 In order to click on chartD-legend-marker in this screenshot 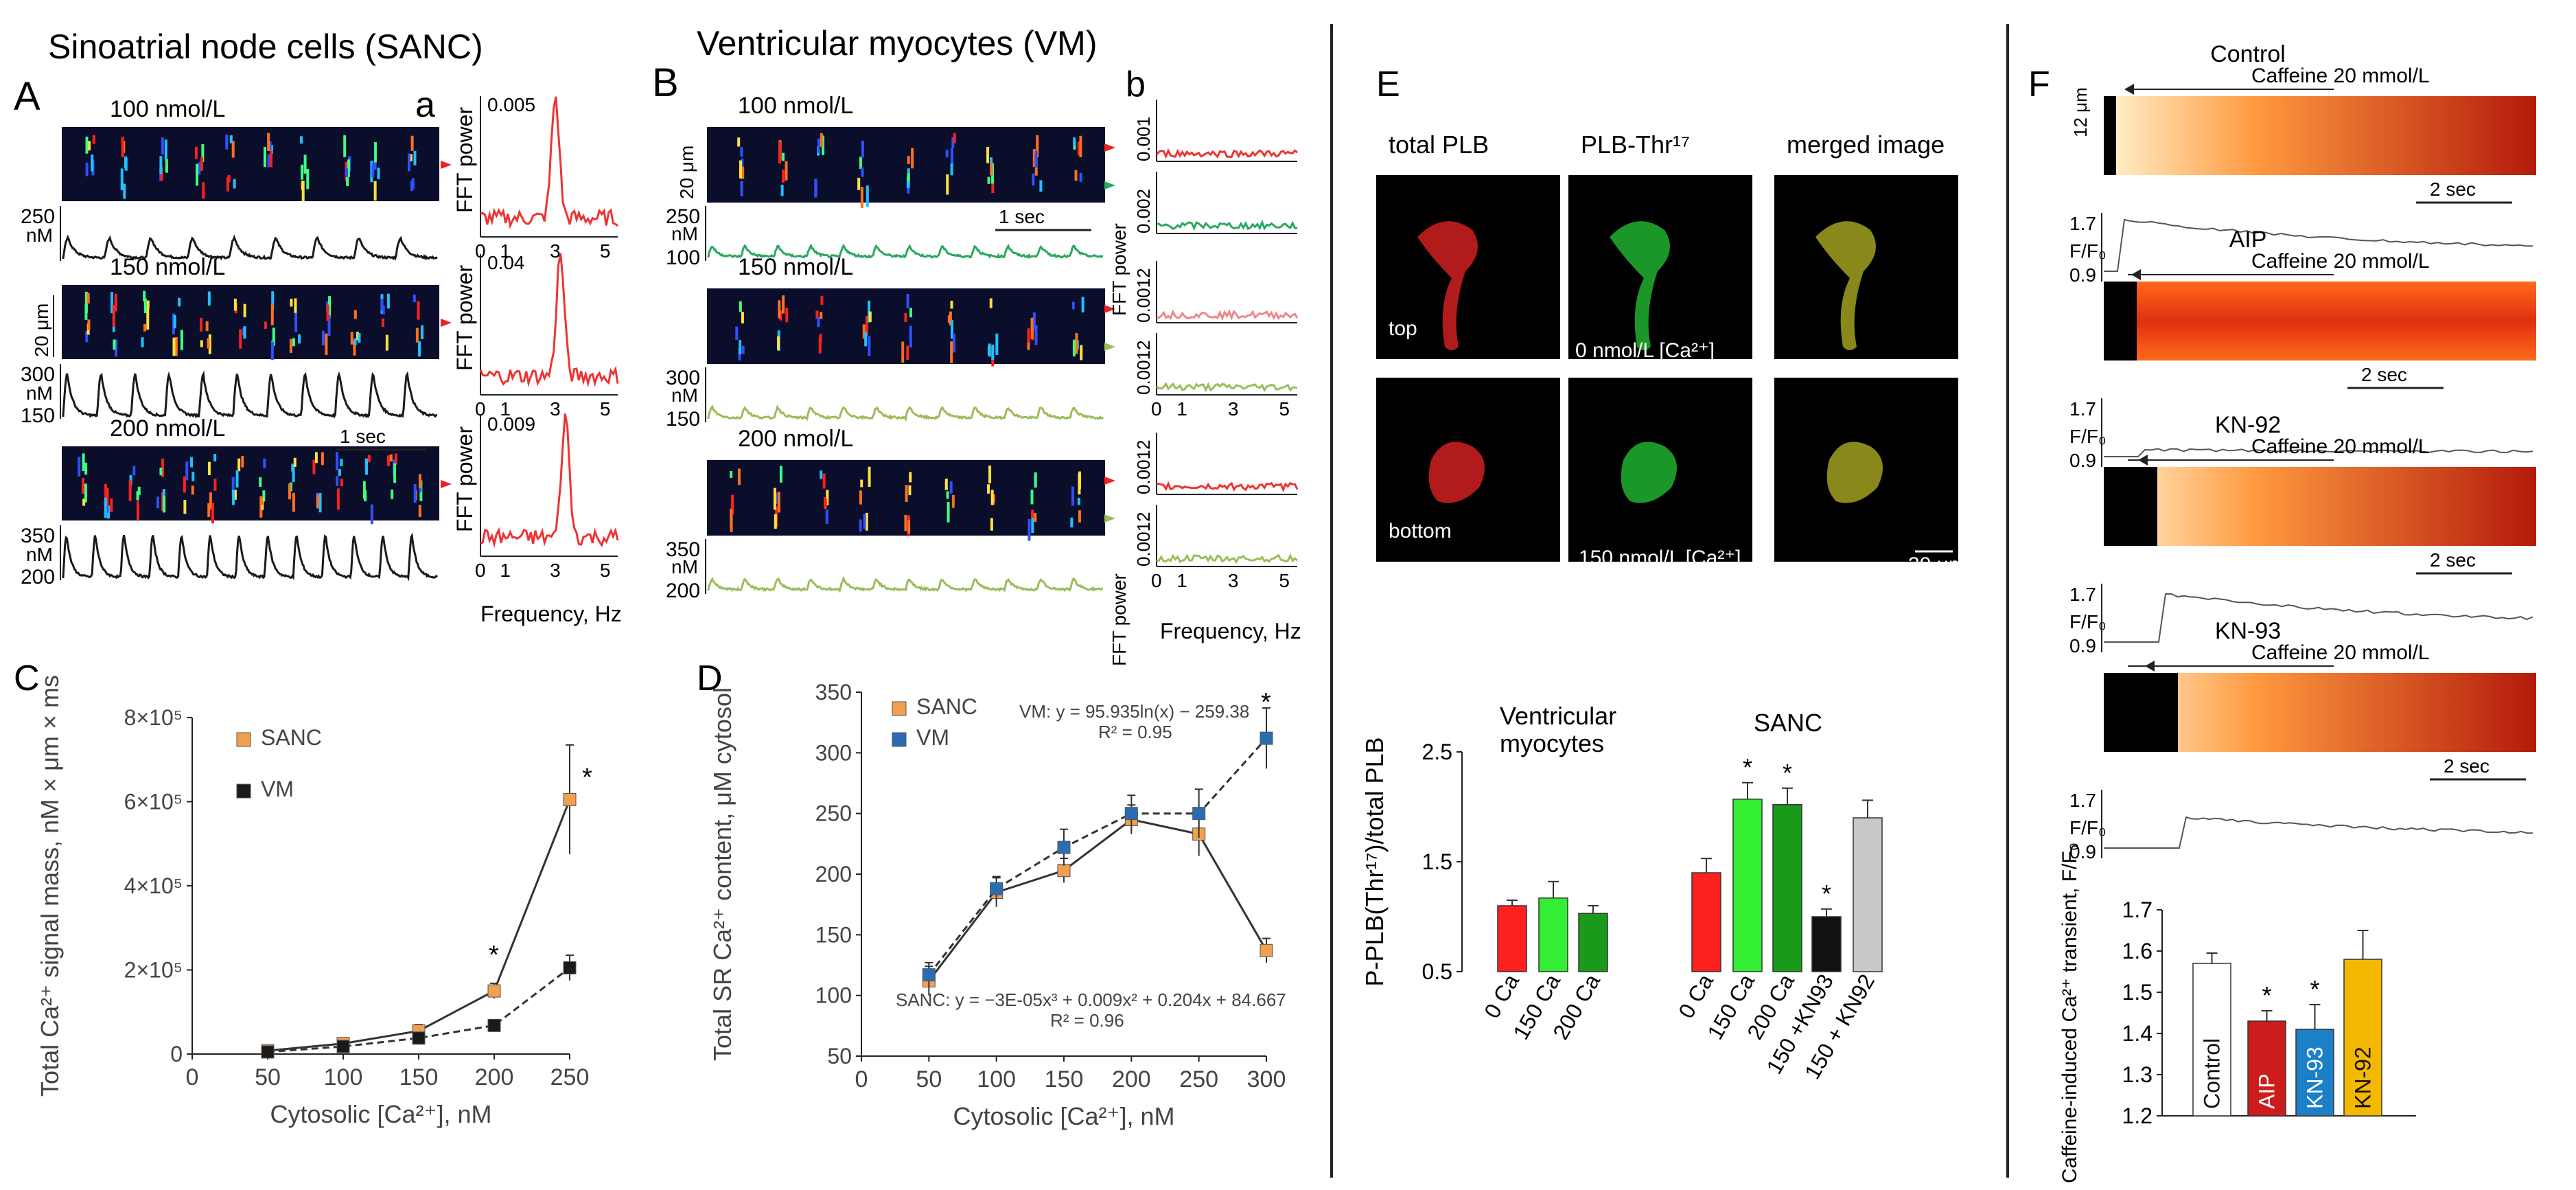, I will do `click(899, 708)`.